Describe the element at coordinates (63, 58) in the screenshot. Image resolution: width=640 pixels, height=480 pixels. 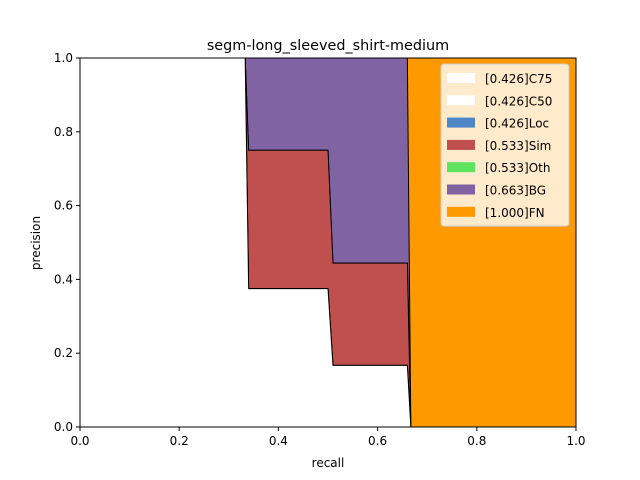
I see `y-tick-label: 1.0` at that location.